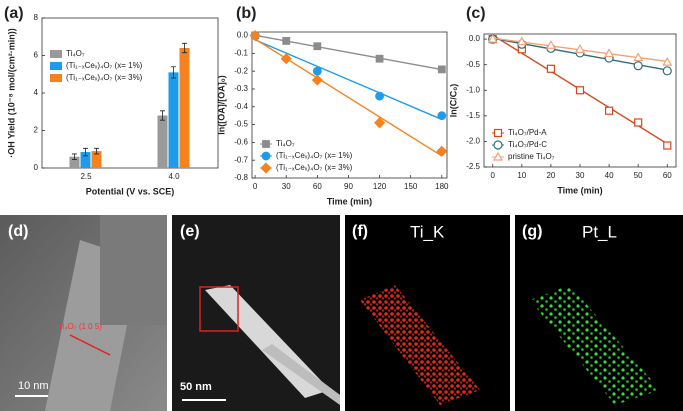 The image size is (683, 411). What do you see at coordinates (531, 156) in the screenshot?
I see `legend-label: pristine Ti₄O₇` at bounding box center [531, 156].